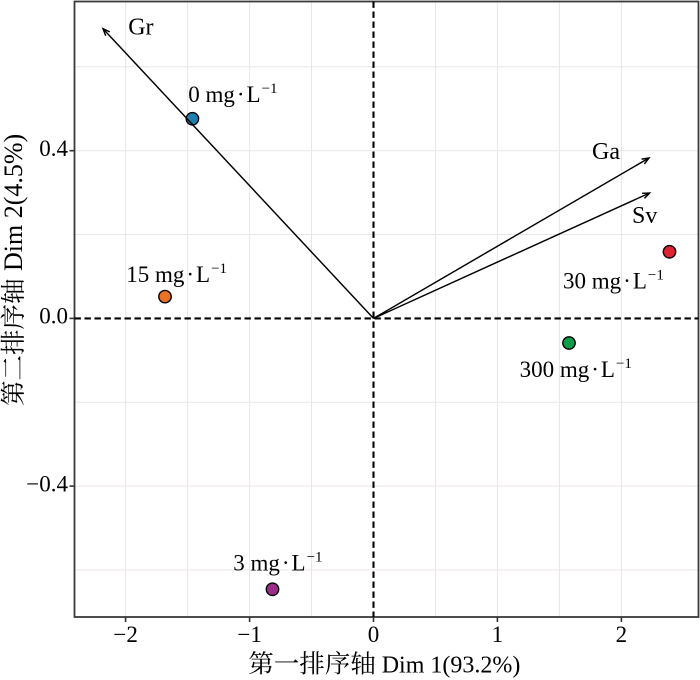 This screenshot has height=680, width=700. Describe the element at coordinates (451, 666) in the screenshot. I see `svg-text: Dim 1(93.2%)` at that location.